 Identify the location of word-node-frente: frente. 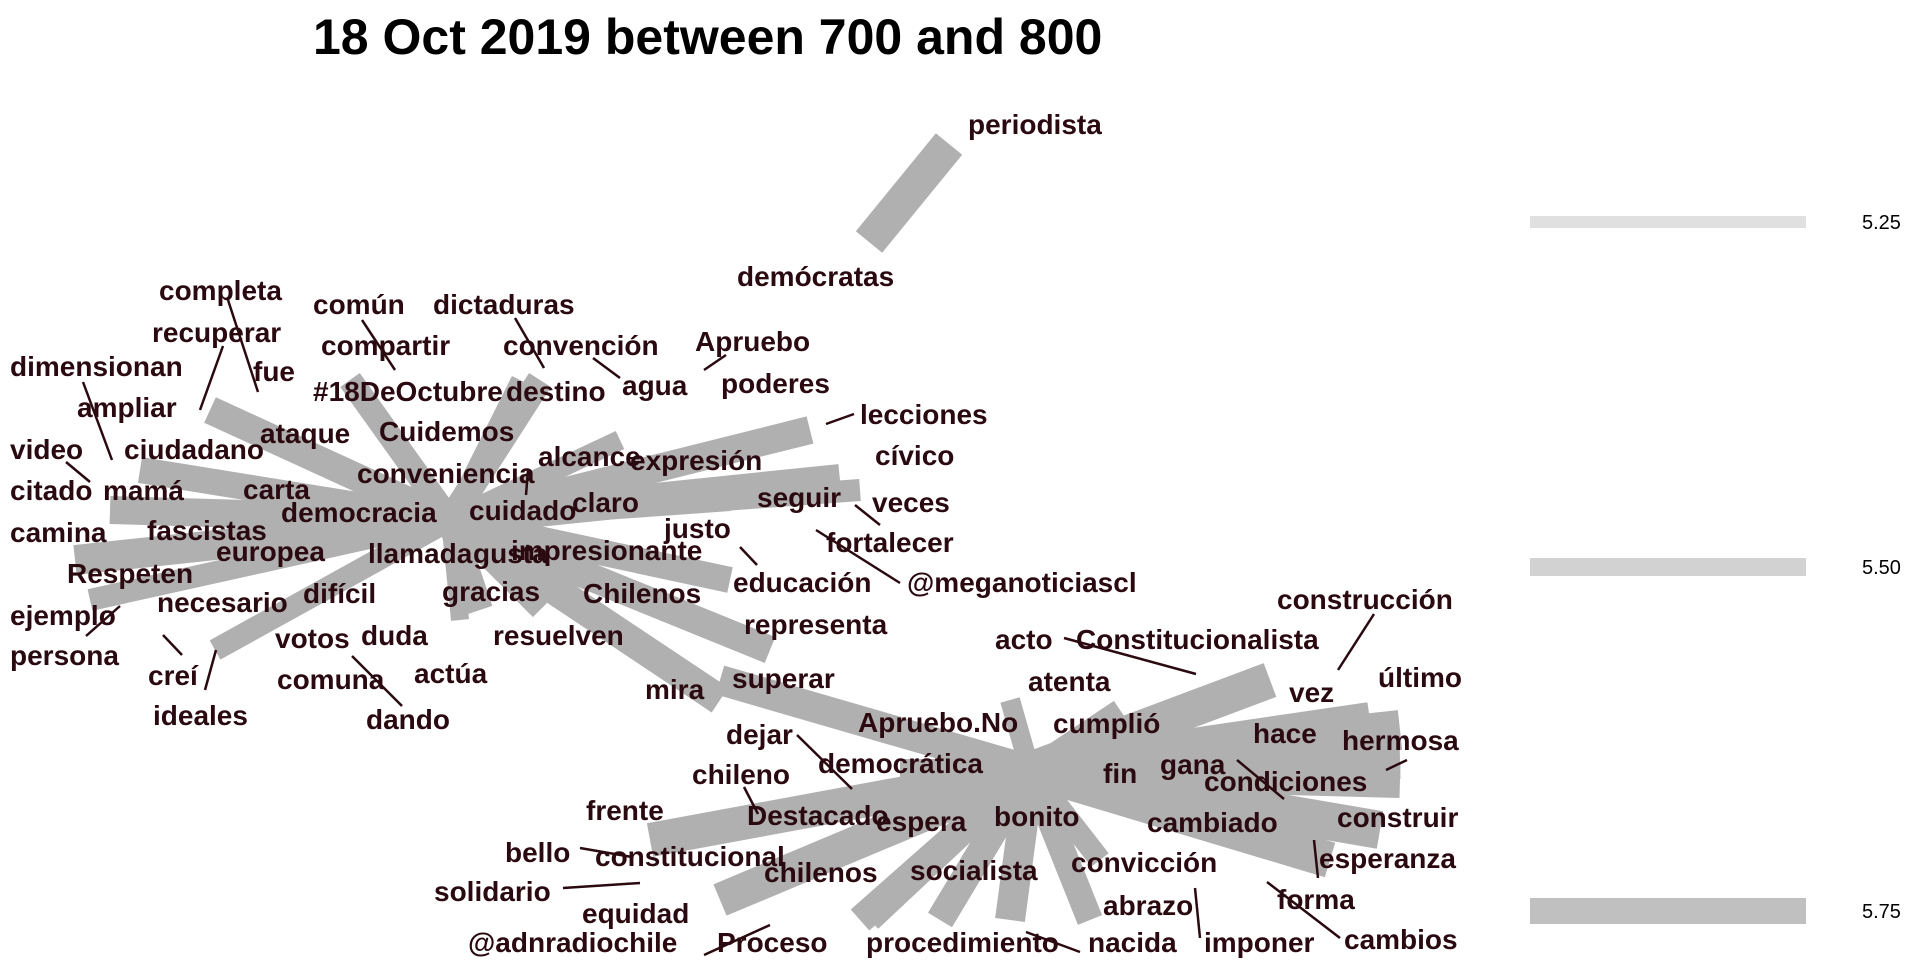
(625, 810).